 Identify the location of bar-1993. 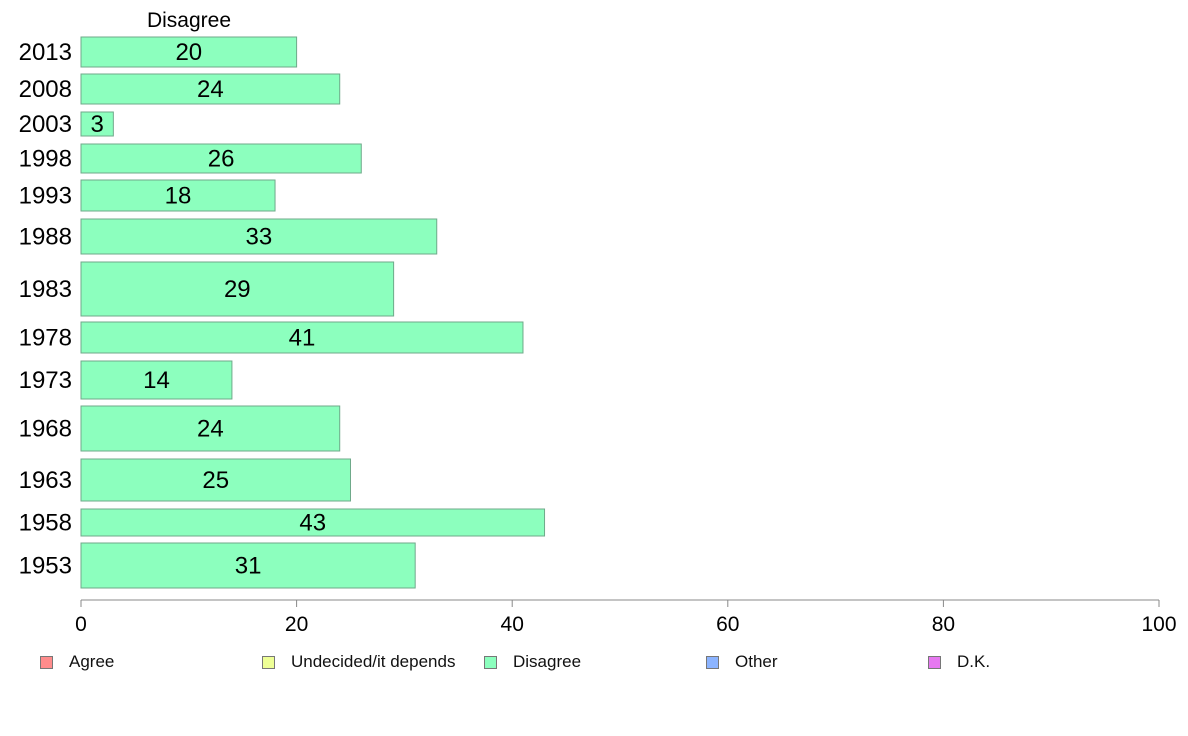
(178, 195).